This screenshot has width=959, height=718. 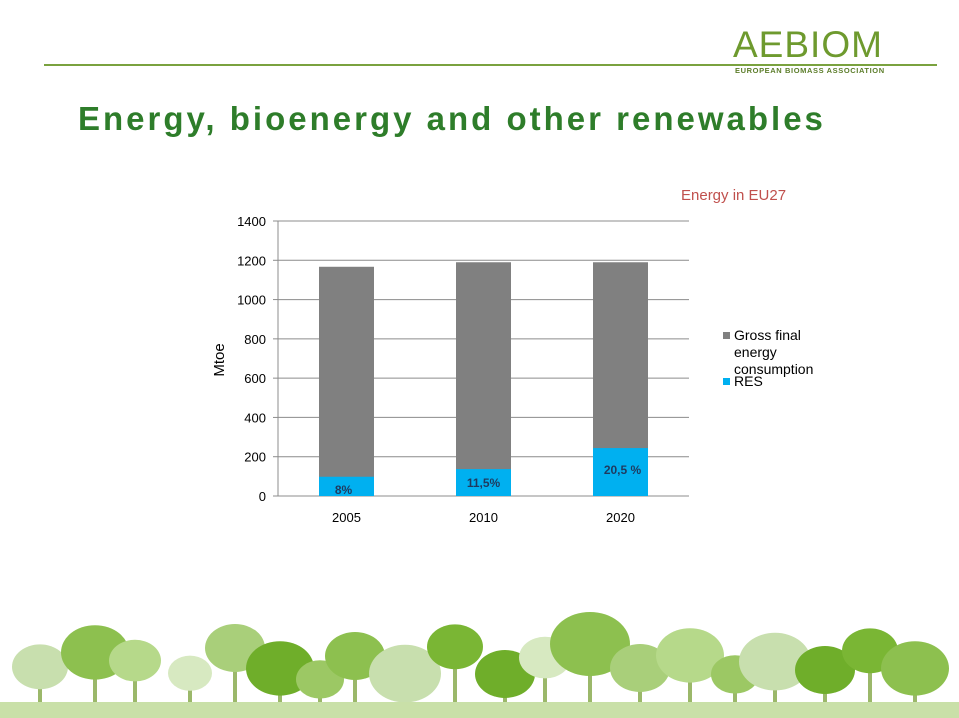 I want to click on trees-decoration, so click(x=479, y=665).